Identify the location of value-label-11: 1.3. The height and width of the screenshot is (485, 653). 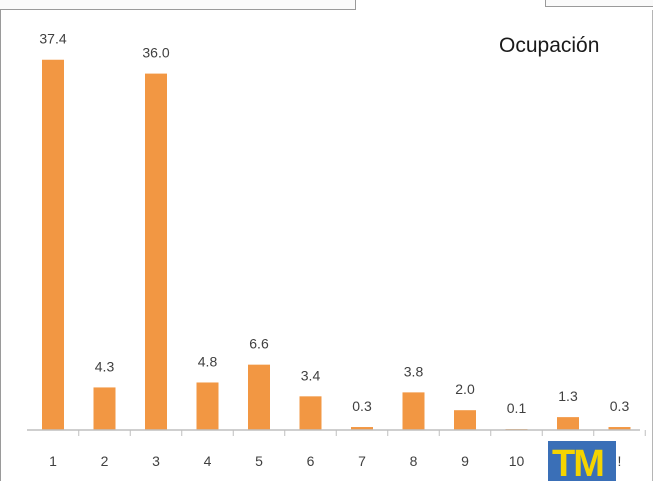
(568, 396).